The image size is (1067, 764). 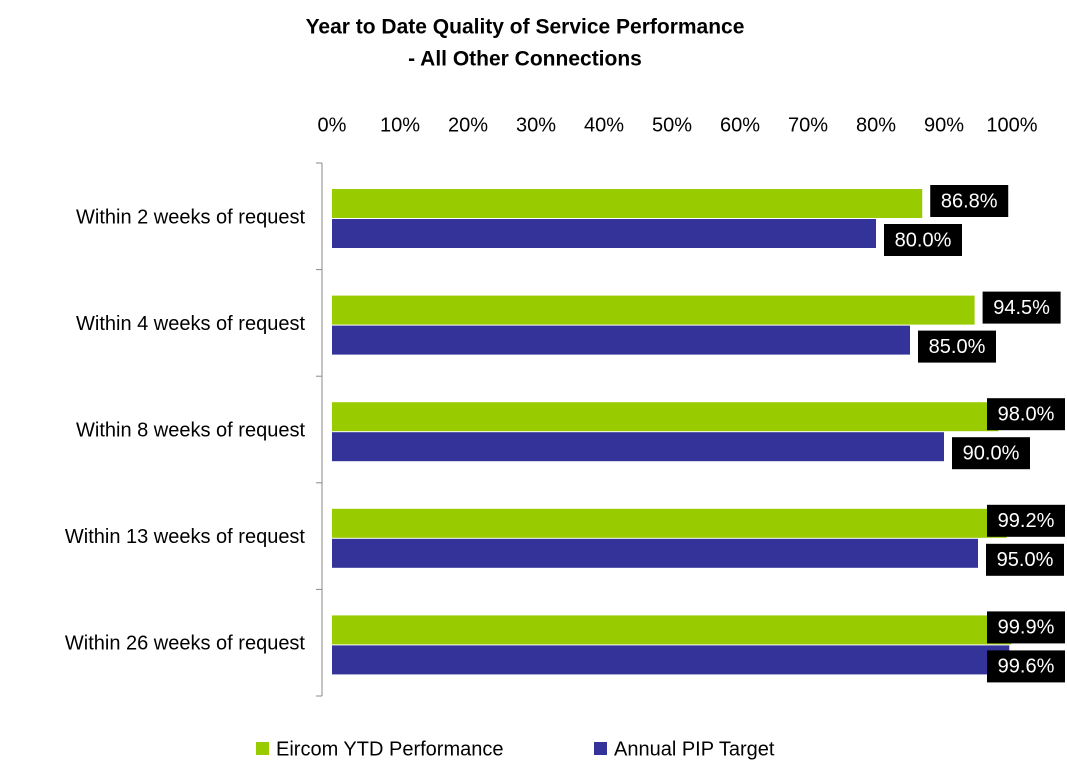 What do you see at coordinates (876, 125) in the screenshot?
I see `x-tick-label: 80%` at bounding box center [876, 125].